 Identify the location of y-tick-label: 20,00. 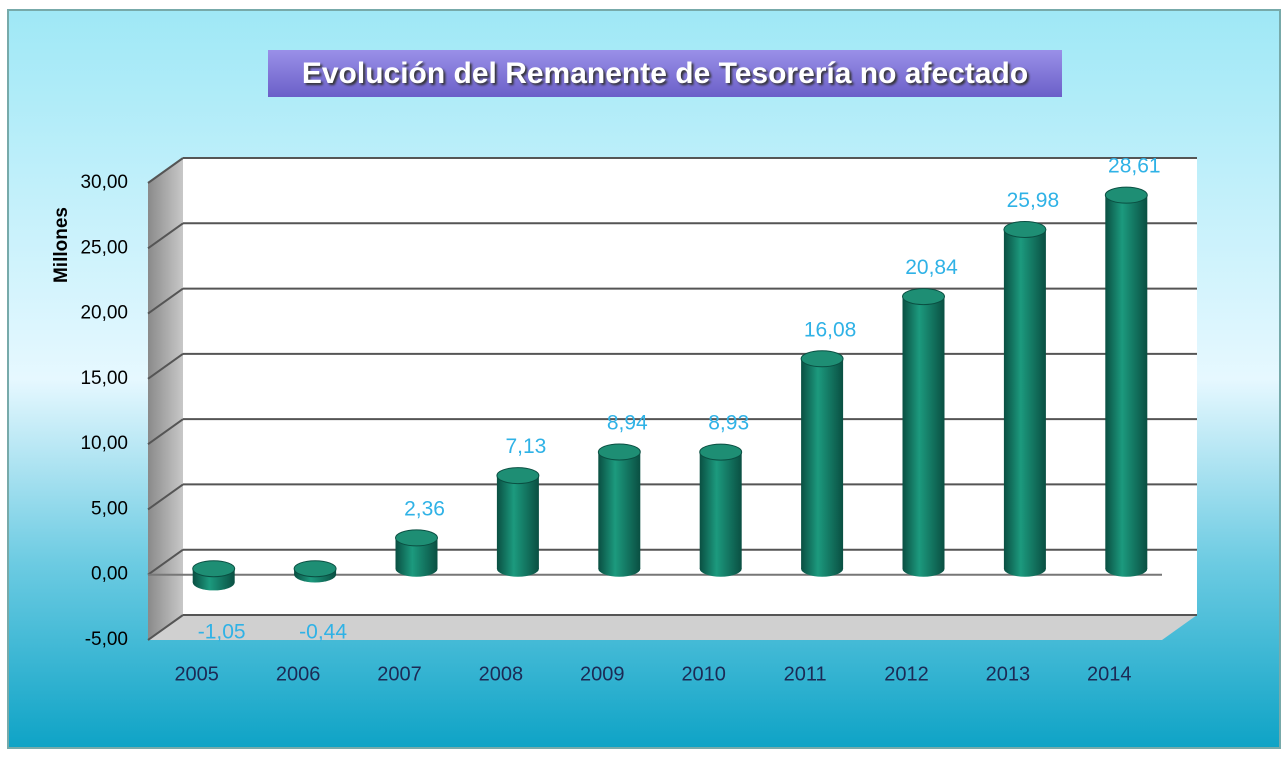
(104, 313).